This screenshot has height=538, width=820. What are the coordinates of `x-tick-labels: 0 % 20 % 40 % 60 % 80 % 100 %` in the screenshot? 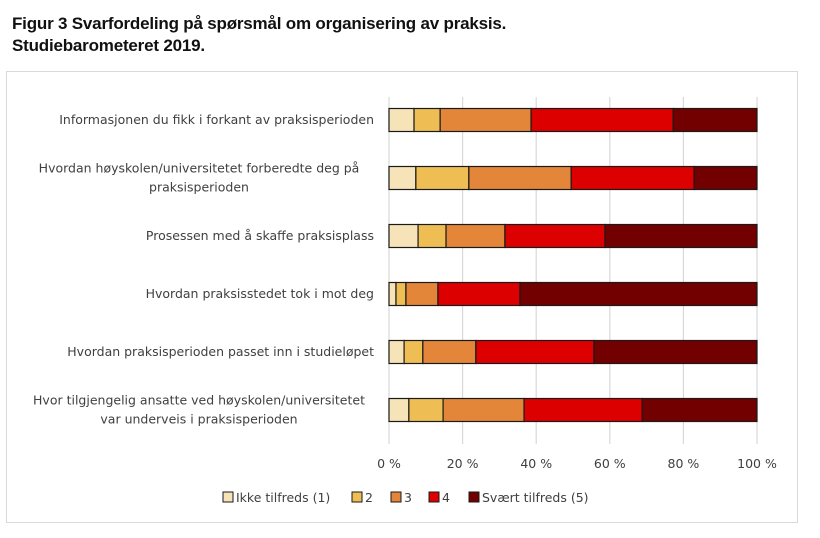 It's located at (577, 463).